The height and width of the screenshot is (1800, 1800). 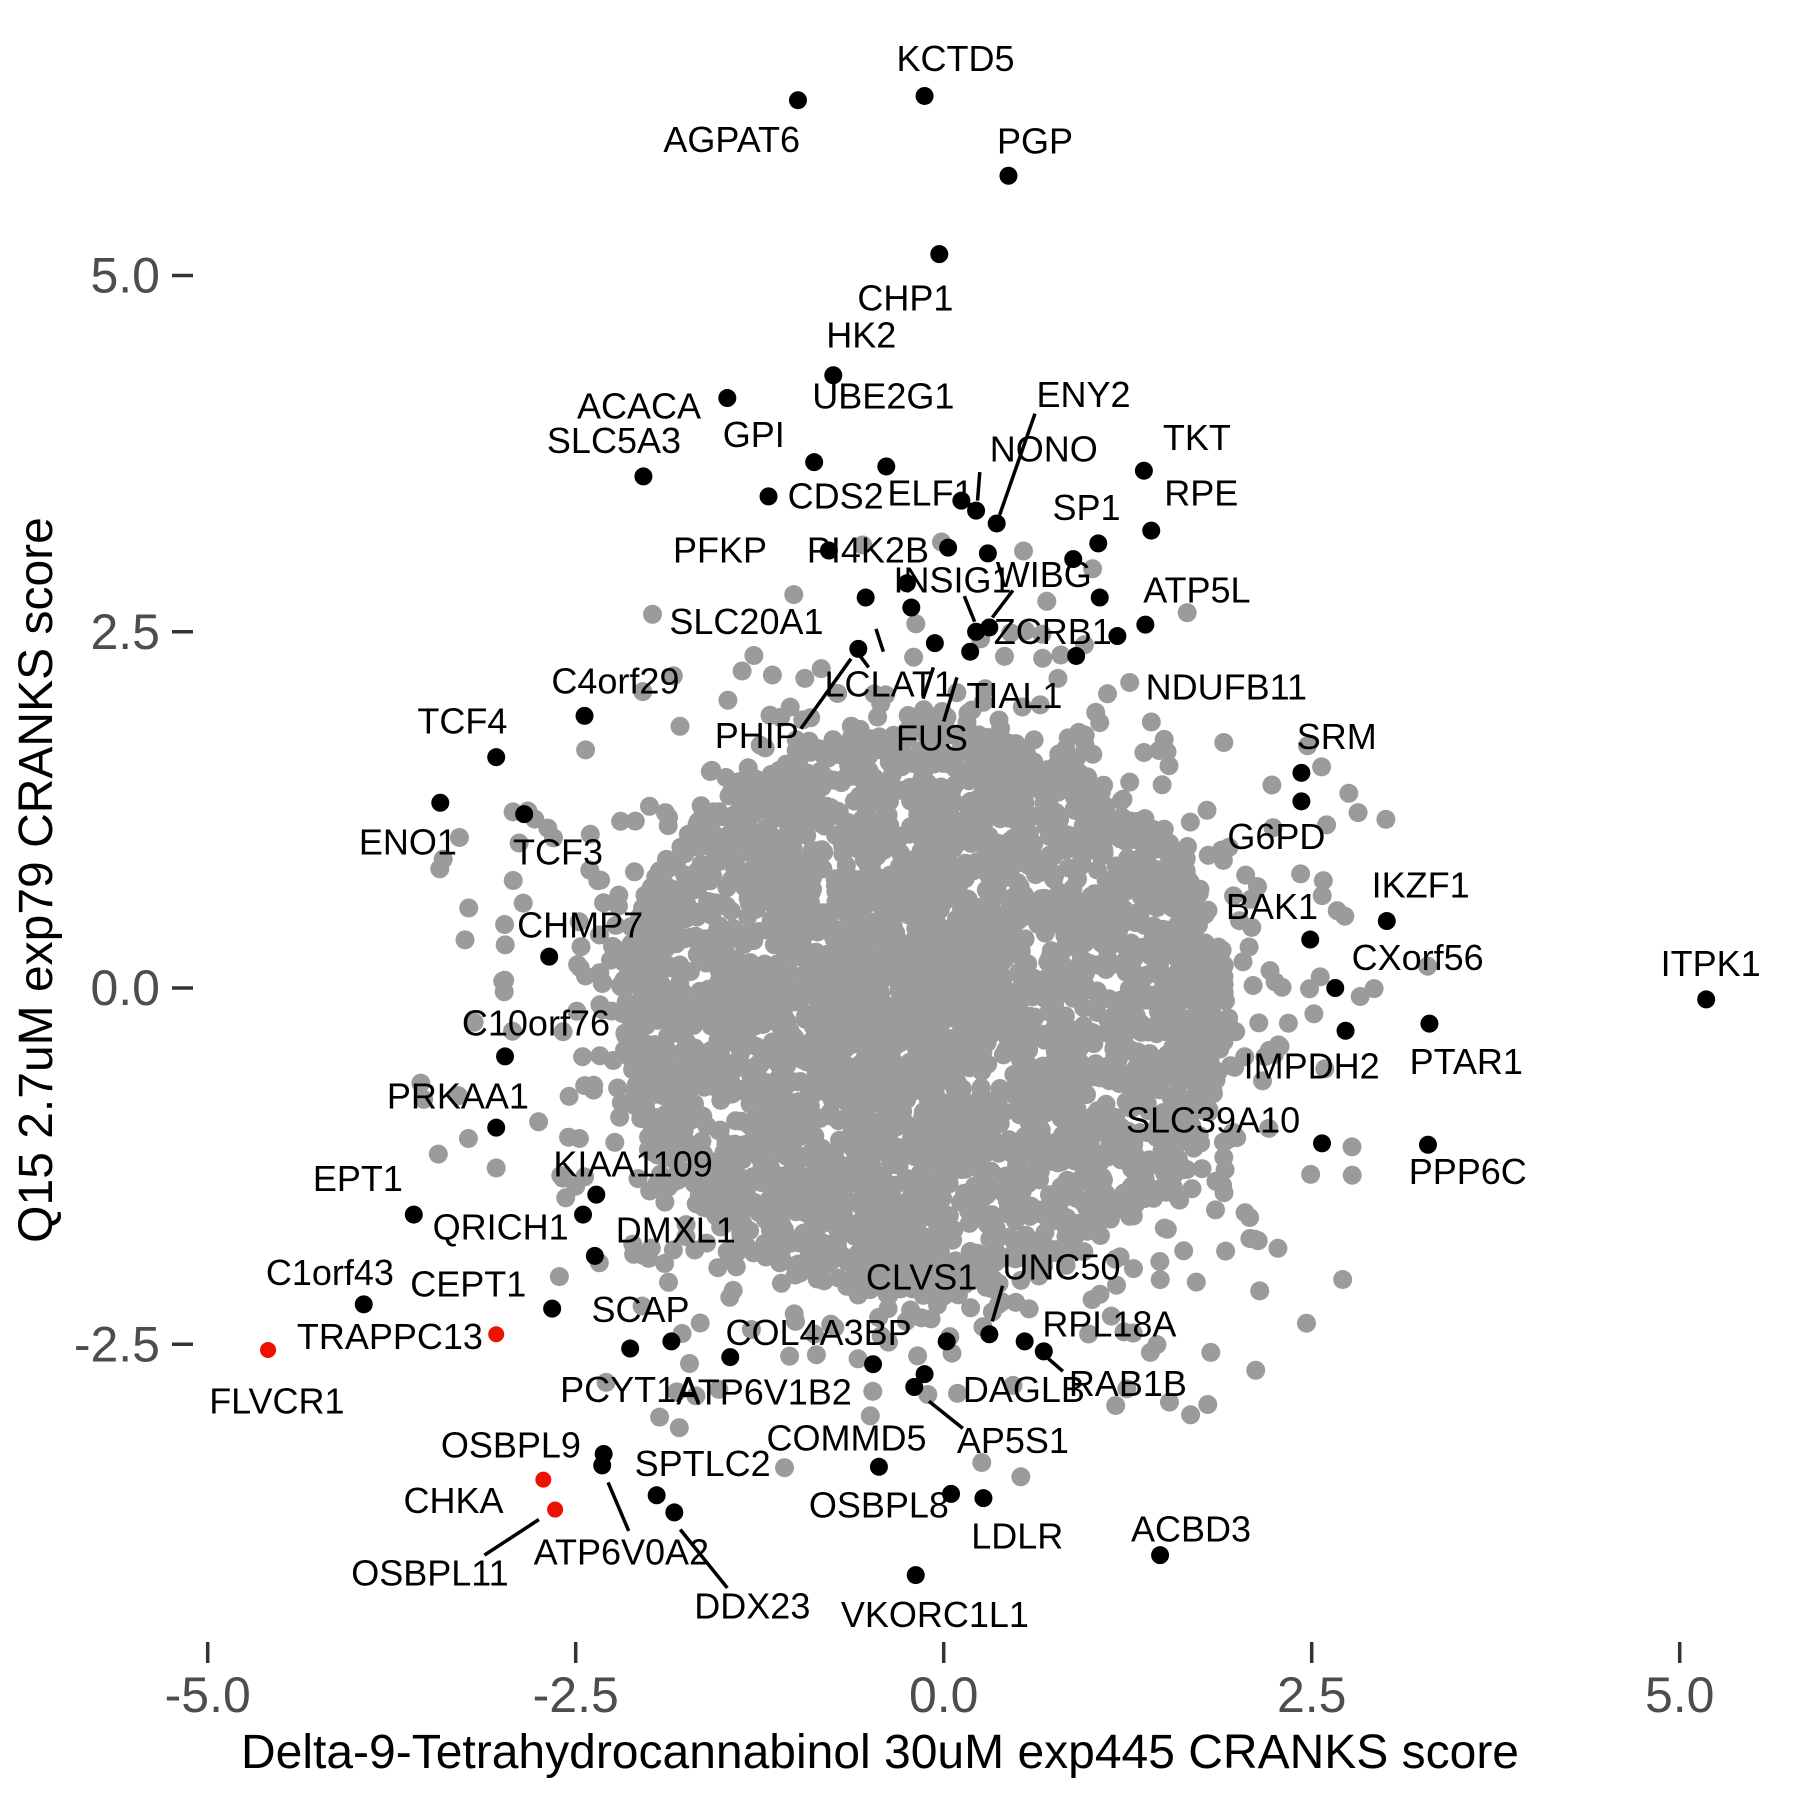 What do you see at coordinates (462, 721) in the screenshot?
I see `gene-label-TCF4: TCF4` at bounding box center [462, 721].